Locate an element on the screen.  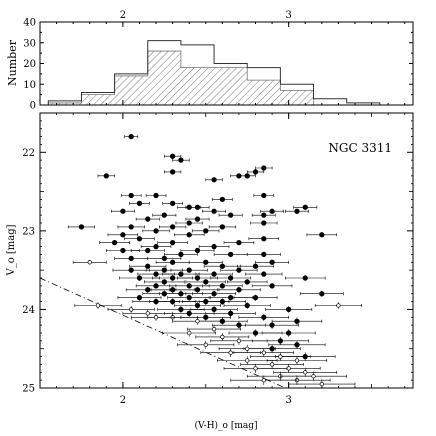
scatter-x-tick-label: 3 is located at coordinates (288, 400).